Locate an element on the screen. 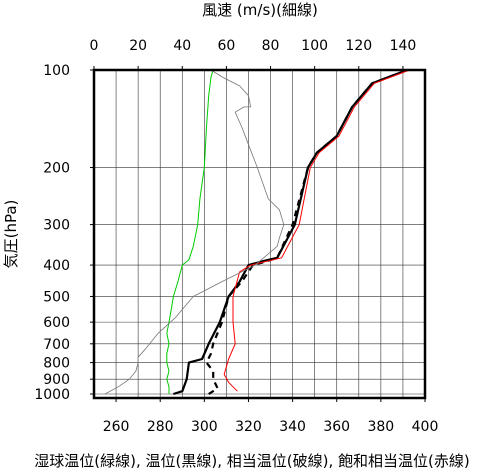  y-tick-label: 700 is located at coordinates (56, 345).